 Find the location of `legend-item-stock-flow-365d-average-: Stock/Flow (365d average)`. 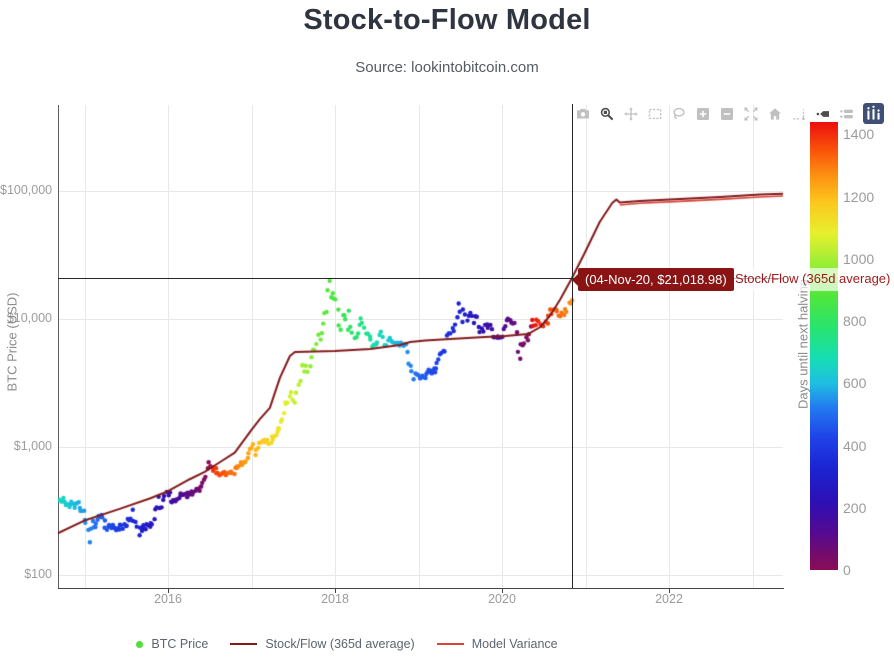

legend-item-stock-flow-365d-average-: Stock/Flow (365d average) is located at coordinates (322, 644).